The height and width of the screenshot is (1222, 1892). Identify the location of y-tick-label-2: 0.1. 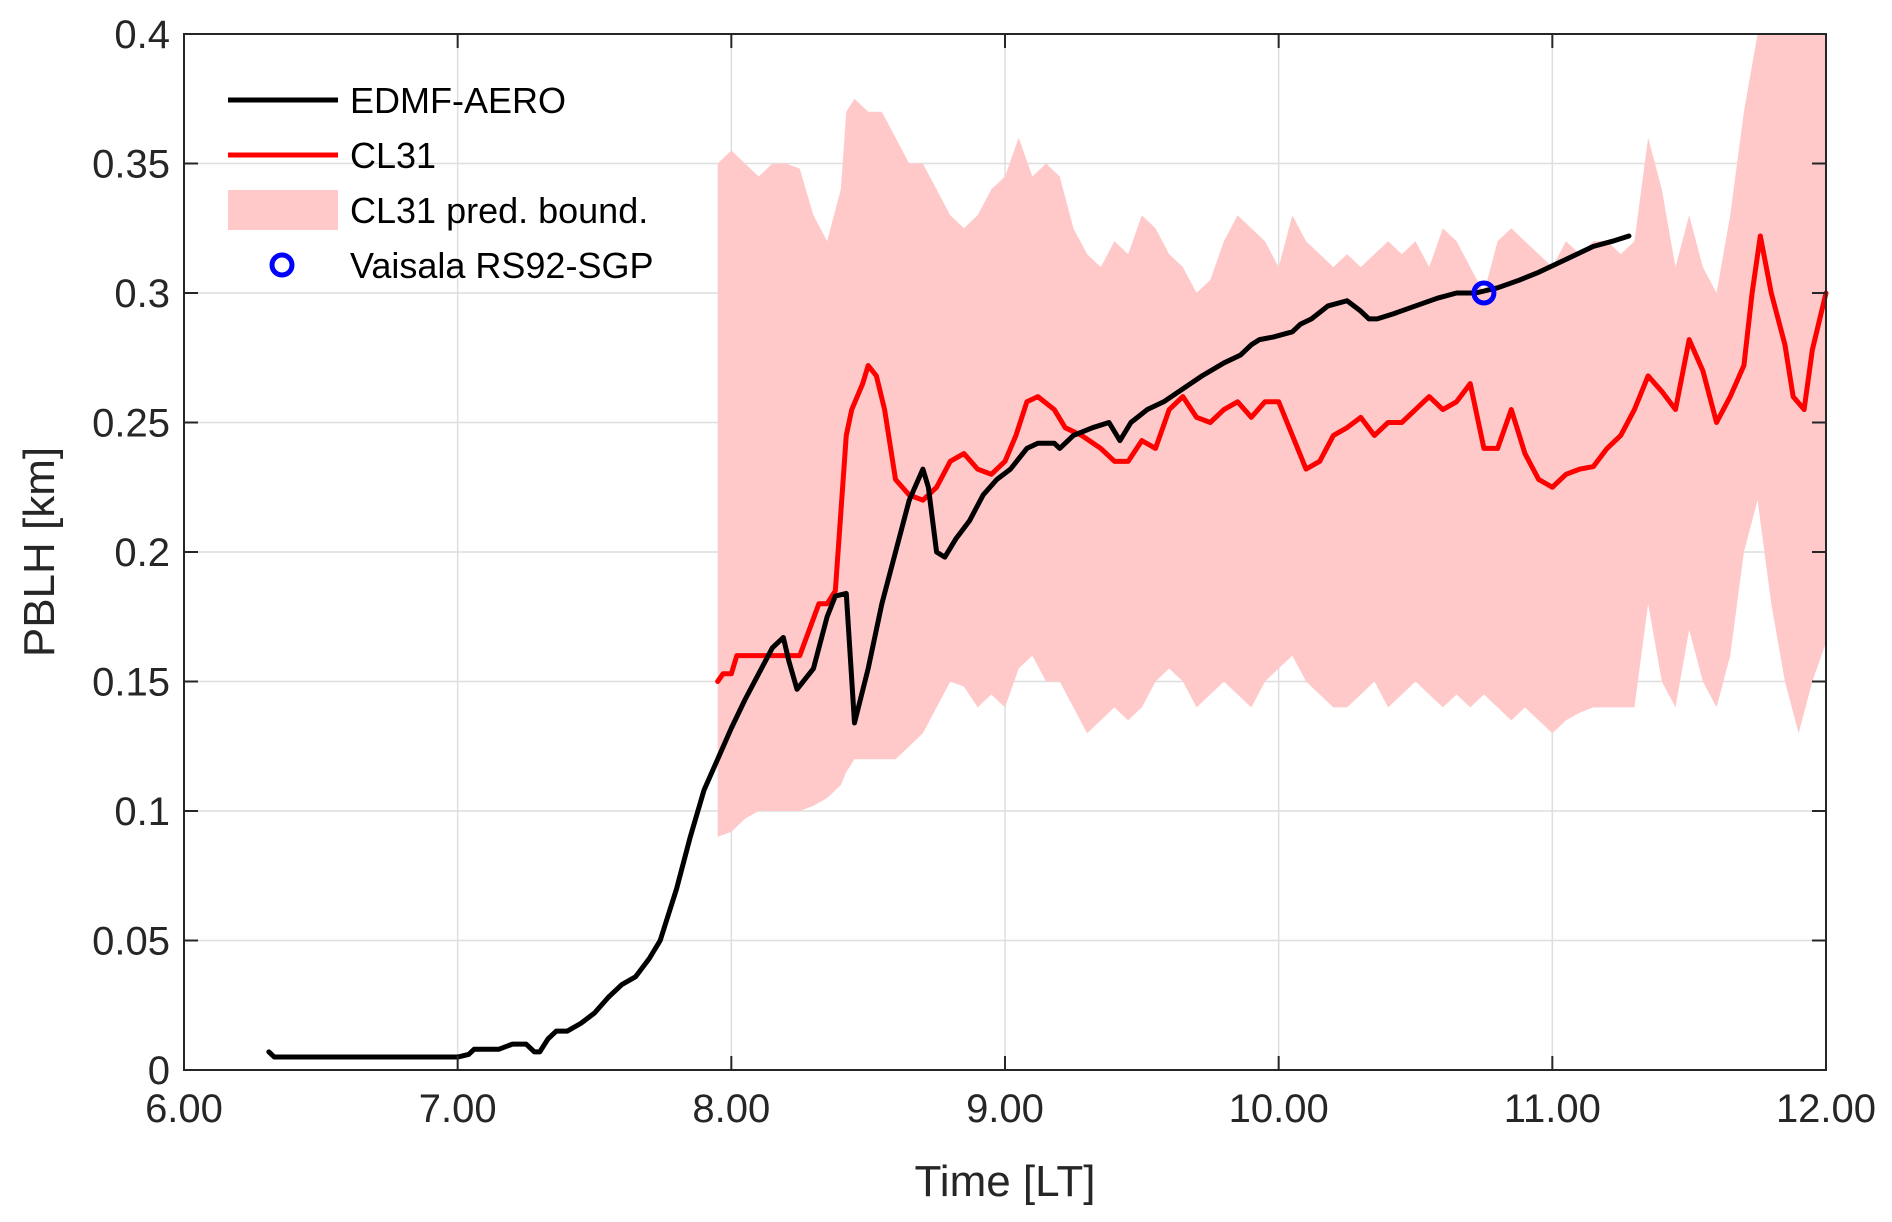
(142, 812).